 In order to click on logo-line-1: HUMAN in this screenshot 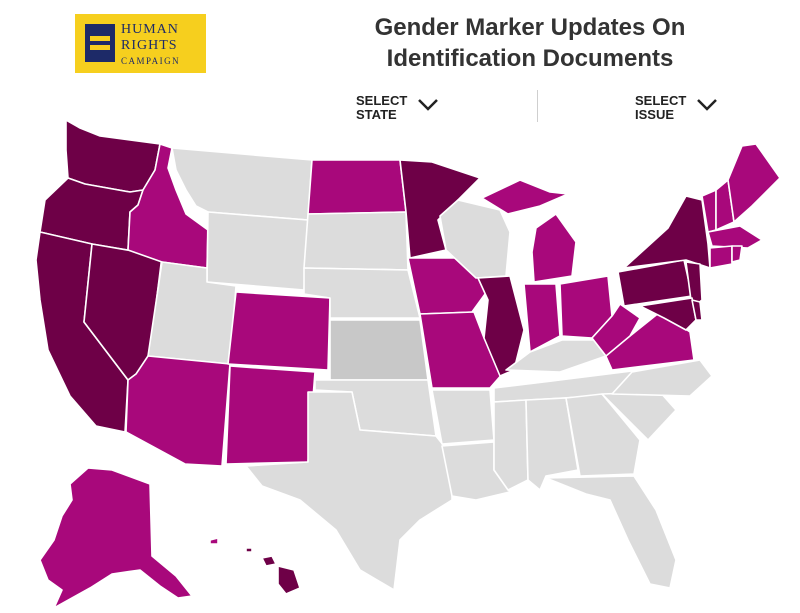, I will do `click(150, 29)`.